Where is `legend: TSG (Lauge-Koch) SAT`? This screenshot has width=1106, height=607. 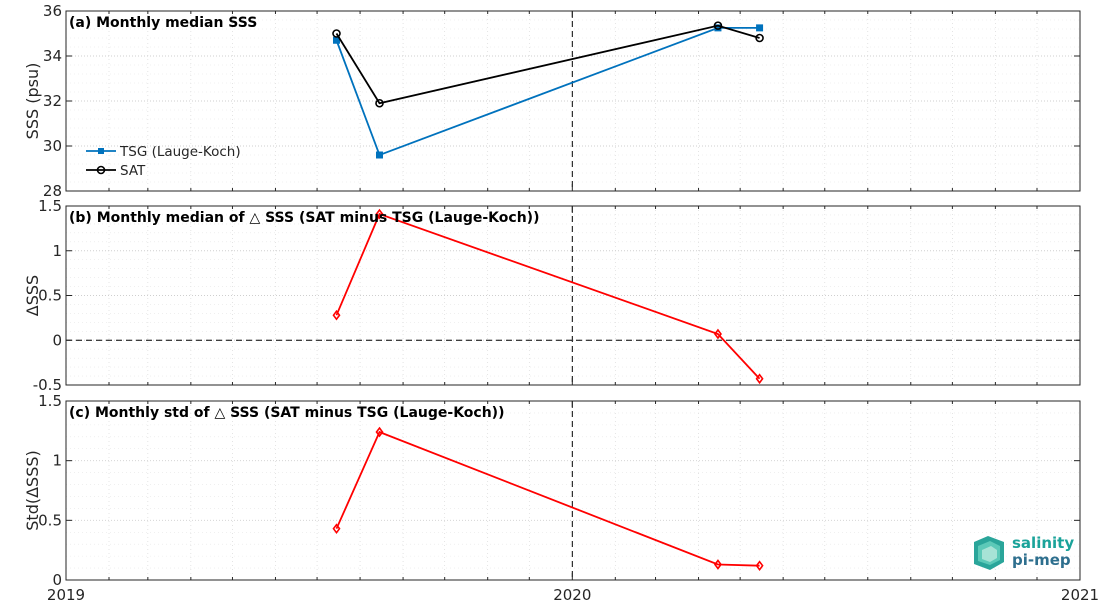
legend: TSG (Lauge-Koch) SAT is located at coordinates (163, 161).